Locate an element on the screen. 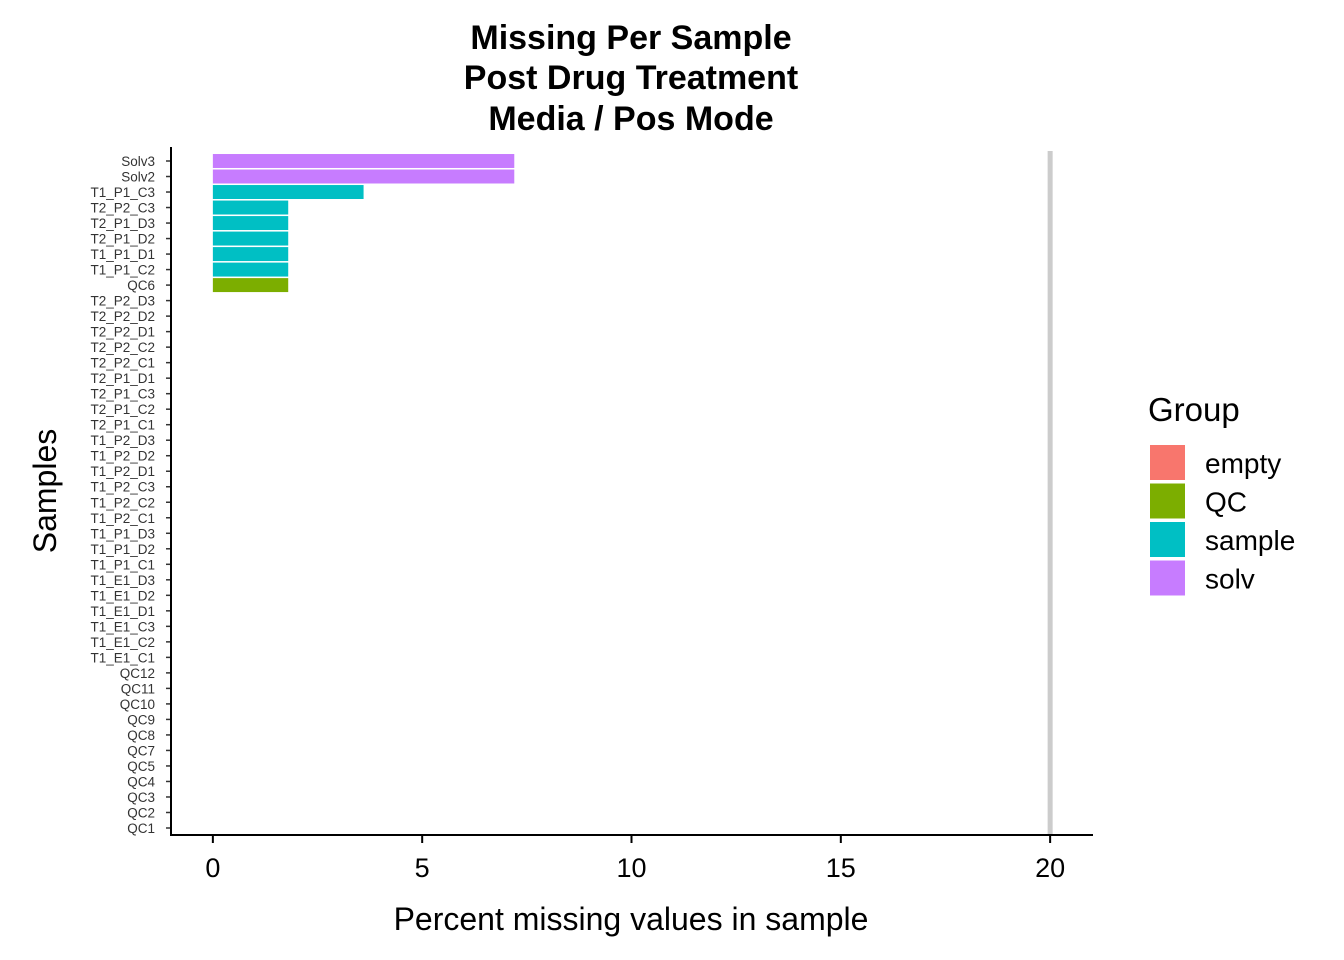 Image resolution: width=1344 pixels, height=960 pixels. y-tick-label-t1-p2-d2: T1_P2_D2 is located at coordinates (122, 456).